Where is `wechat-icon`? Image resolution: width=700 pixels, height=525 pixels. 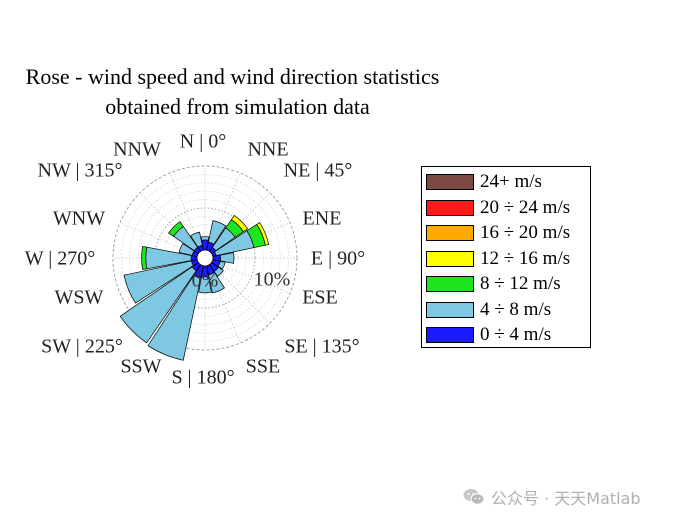
wechat-icon is located at coordinates (474, 497).